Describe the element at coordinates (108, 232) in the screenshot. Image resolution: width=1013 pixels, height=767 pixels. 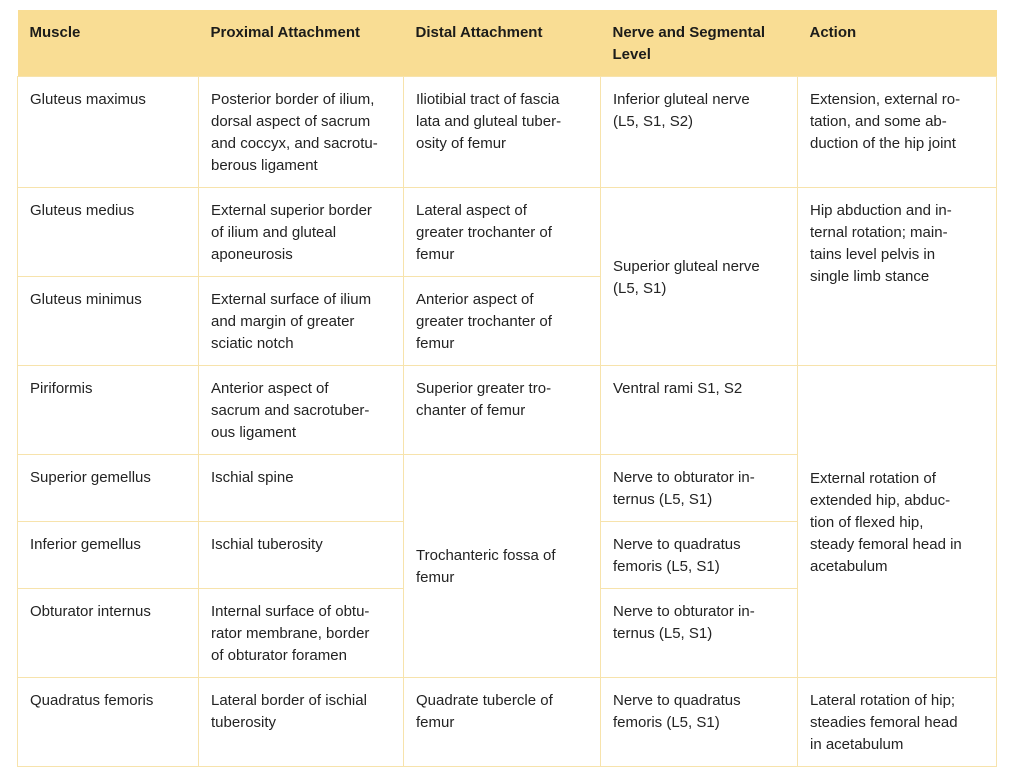
I see `muscle-cell: Gluteus medius` at that location.